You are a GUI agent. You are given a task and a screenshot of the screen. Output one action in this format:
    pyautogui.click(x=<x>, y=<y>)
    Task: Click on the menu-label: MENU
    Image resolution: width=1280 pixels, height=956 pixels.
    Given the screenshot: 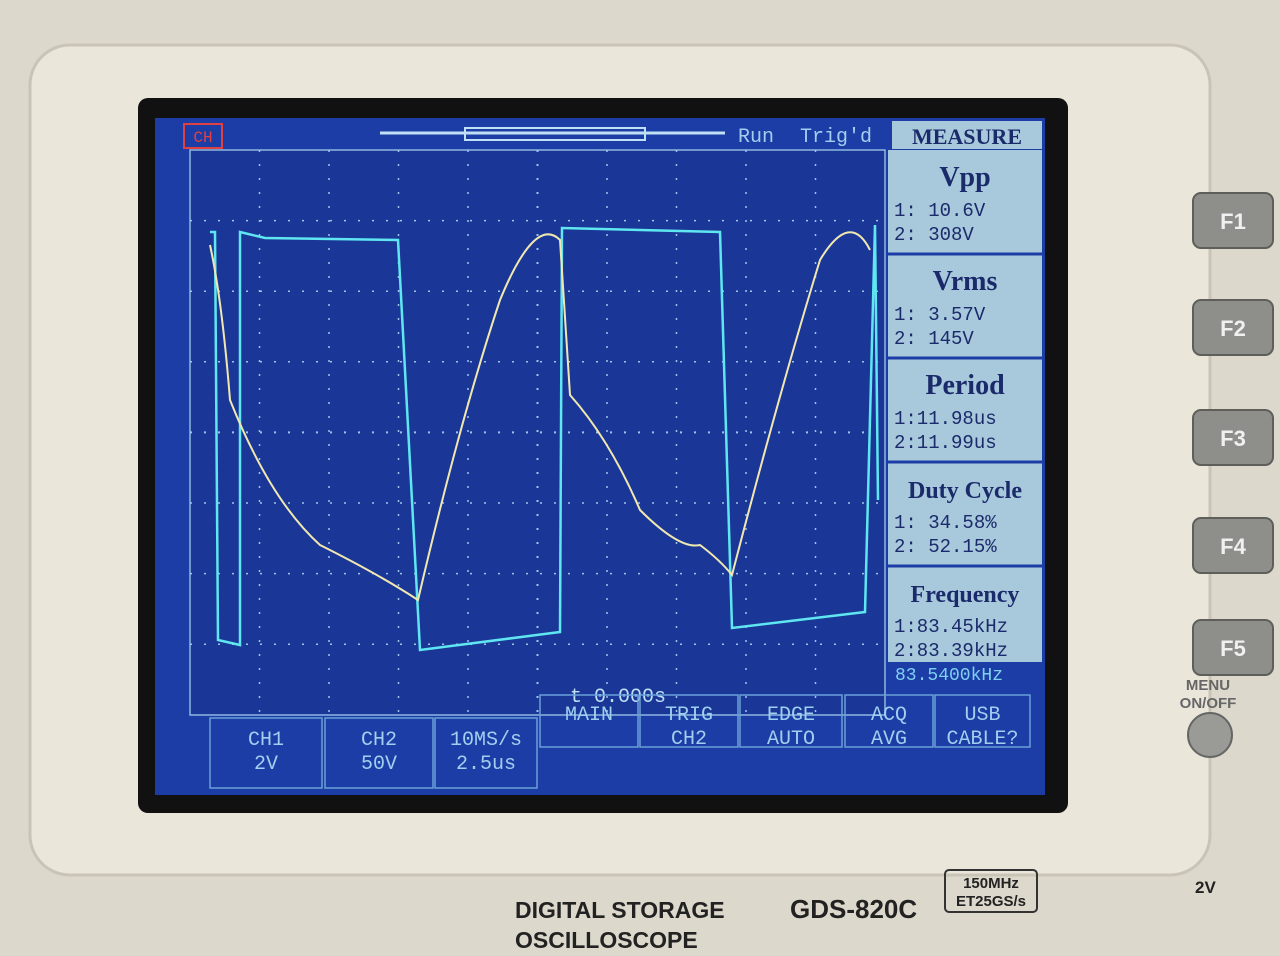 What is the action you would take?
    pyautogui.click(x=1208, y=685)
    